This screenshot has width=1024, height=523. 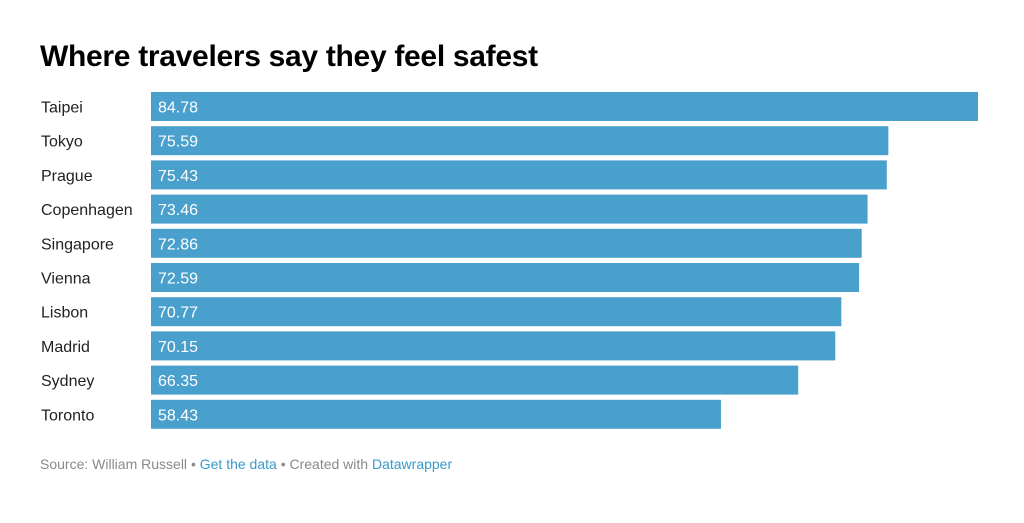 I want to click on created-with-text: Created with, so click(x=329, y=464).